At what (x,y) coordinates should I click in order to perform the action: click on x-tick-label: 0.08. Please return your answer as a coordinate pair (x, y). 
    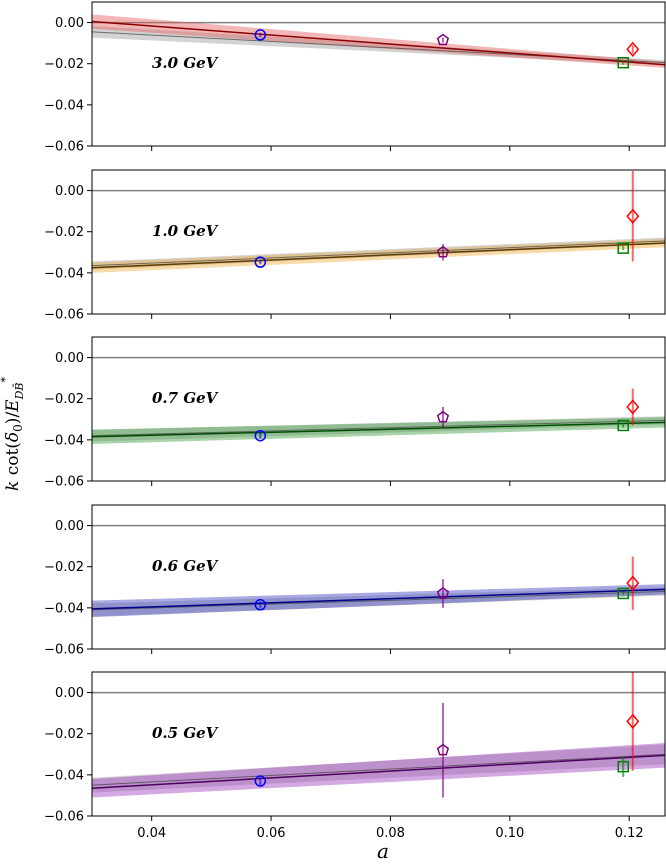
    Looking at the image, I should click on (390, 833).